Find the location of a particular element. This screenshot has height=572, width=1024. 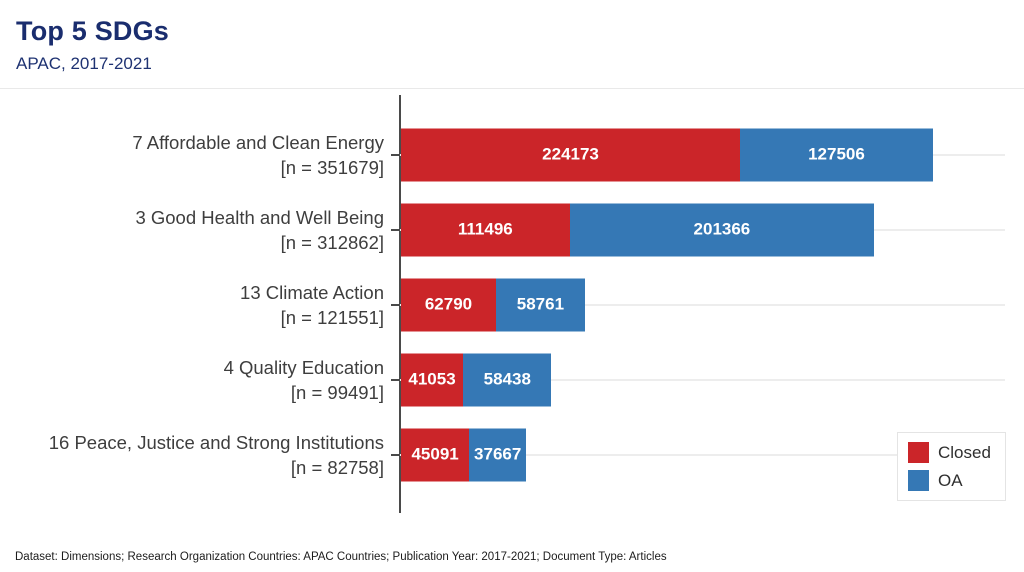

stacked-bar: 45091 37667 is located at coordinates (703, 454).